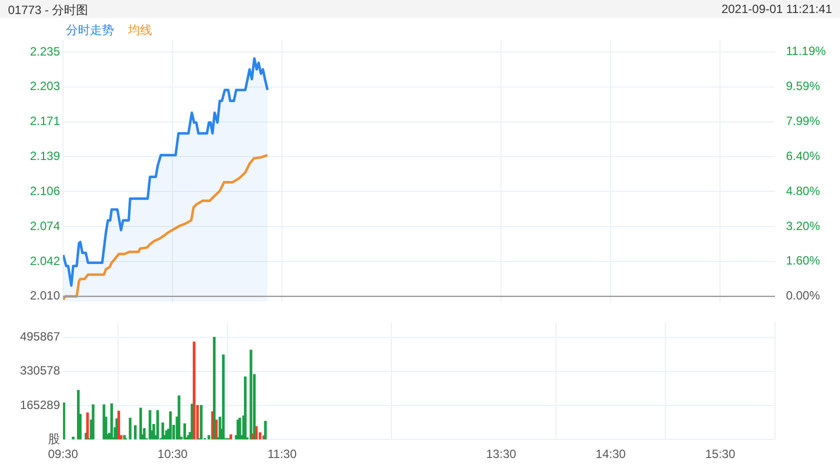 This screenshot has height=470, width=840. I want to click on chart-title: 01773 - 分时图, so click(48, 10).